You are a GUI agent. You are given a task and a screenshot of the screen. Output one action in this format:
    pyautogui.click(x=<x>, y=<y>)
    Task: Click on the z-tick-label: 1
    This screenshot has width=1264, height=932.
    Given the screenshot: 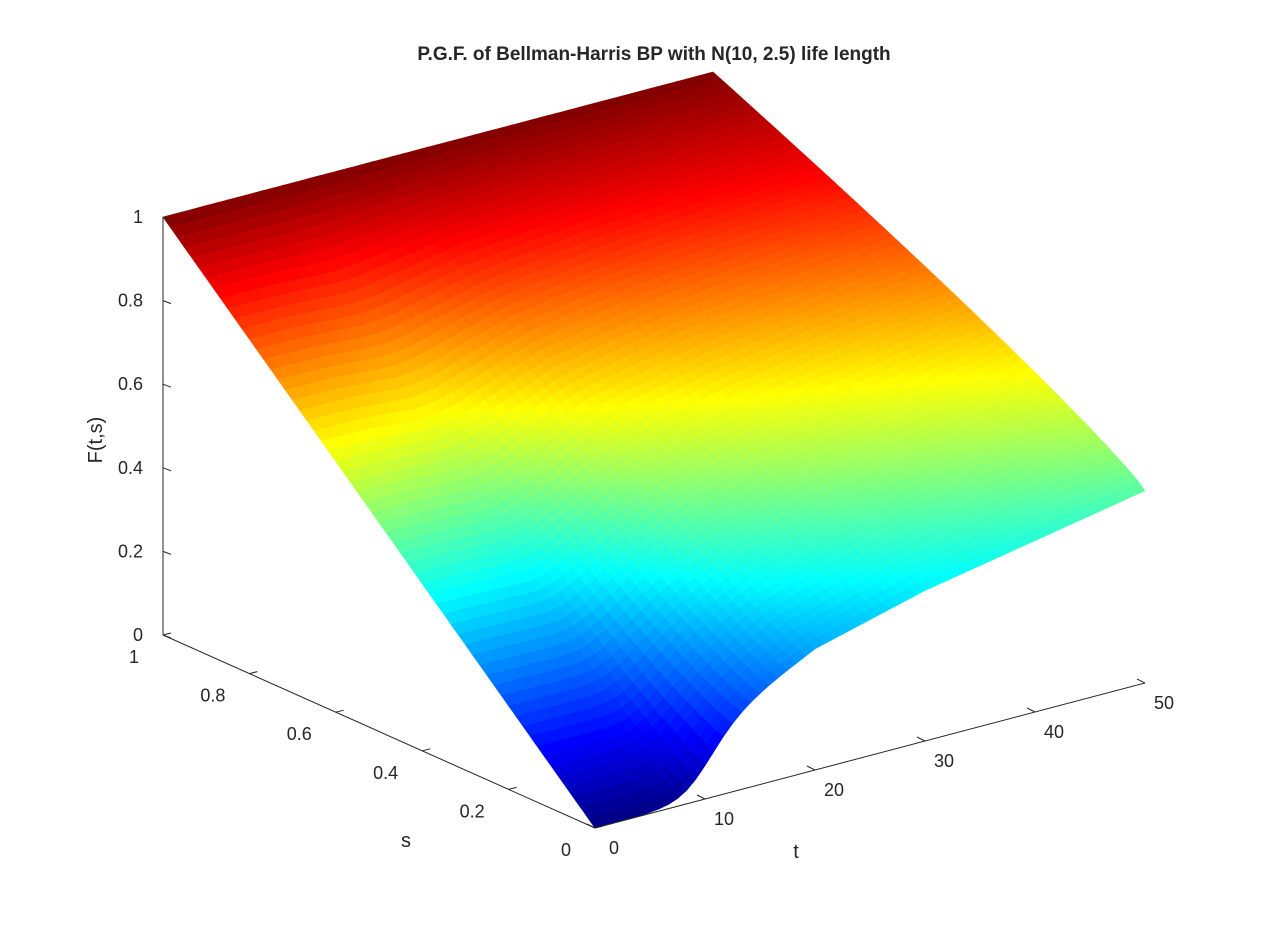 What is the action you would take?
    pyautogui.click(x=138, y=217)
    